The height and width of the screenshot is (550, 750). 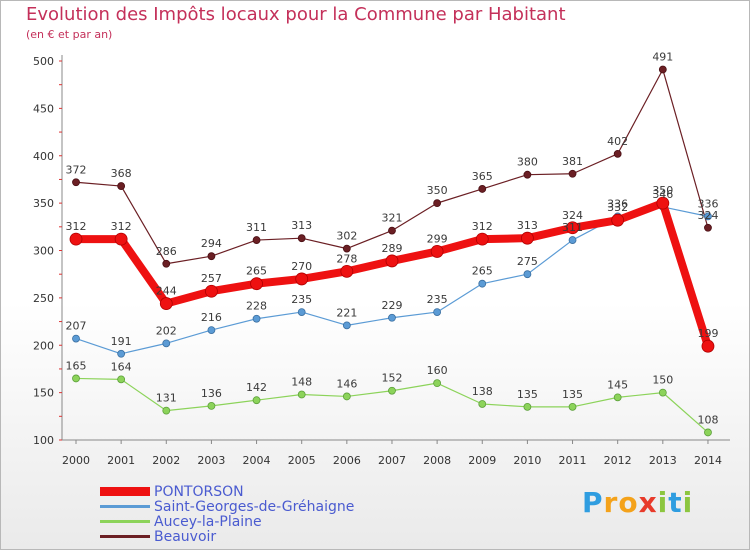 I want to click on legend-item-saint-georges: Saint-Georges-de-Gréhaigne, so click(x=250, y=507).